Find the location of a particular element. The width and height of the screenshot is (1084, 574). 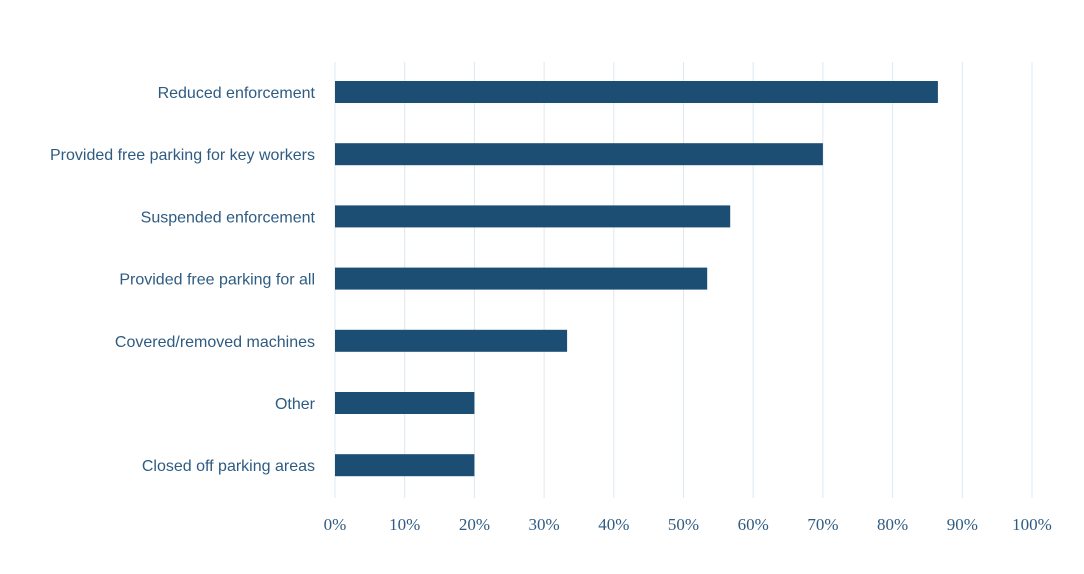

x-tick-label-9: 90% is located at coordinates (962, 524).